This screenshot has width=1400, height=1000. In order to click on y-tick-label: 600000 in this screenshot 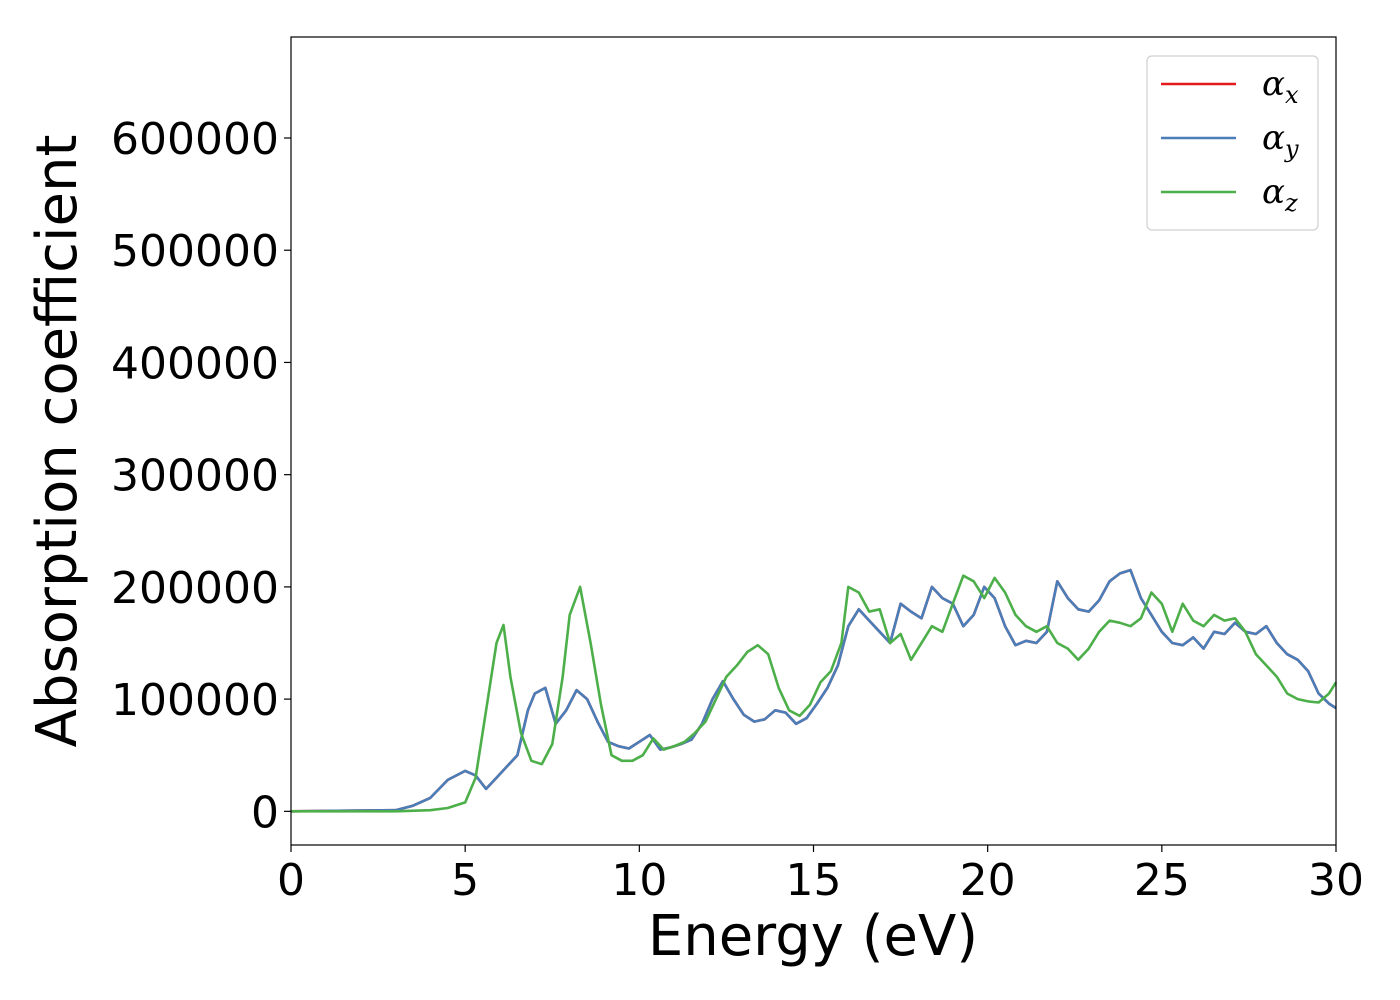, I will do `click(195, 139)`.